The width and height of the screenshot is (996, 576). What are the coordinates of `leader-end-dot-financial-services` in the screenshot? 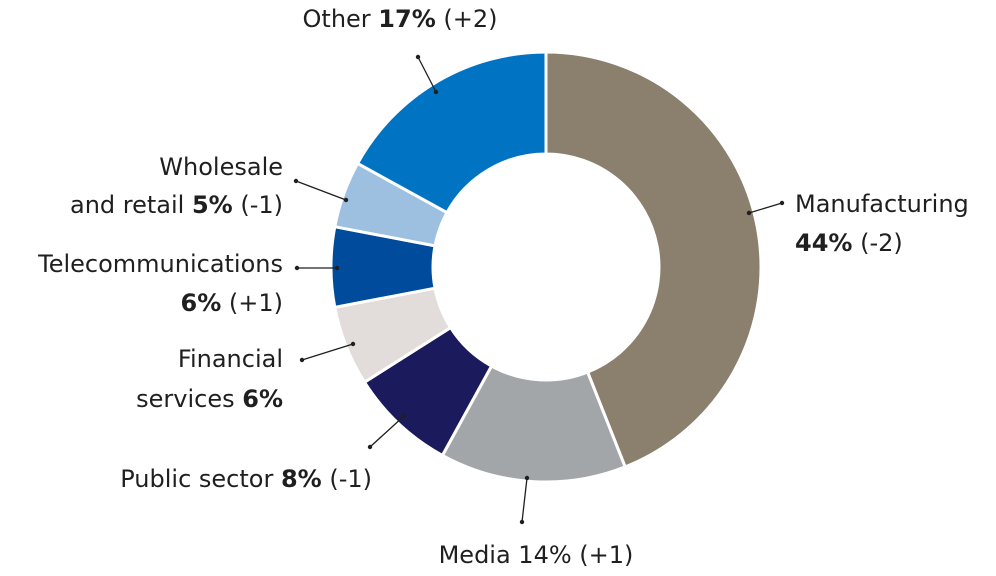 It's located at (302, 360).